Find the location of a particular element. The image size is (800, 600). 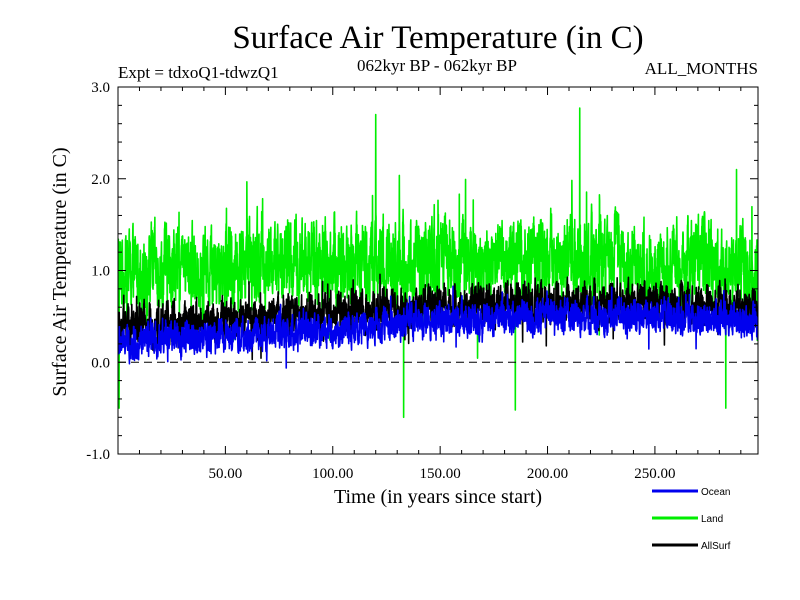

y-tick-label: 0.0 is located at coordinates (100, 363).